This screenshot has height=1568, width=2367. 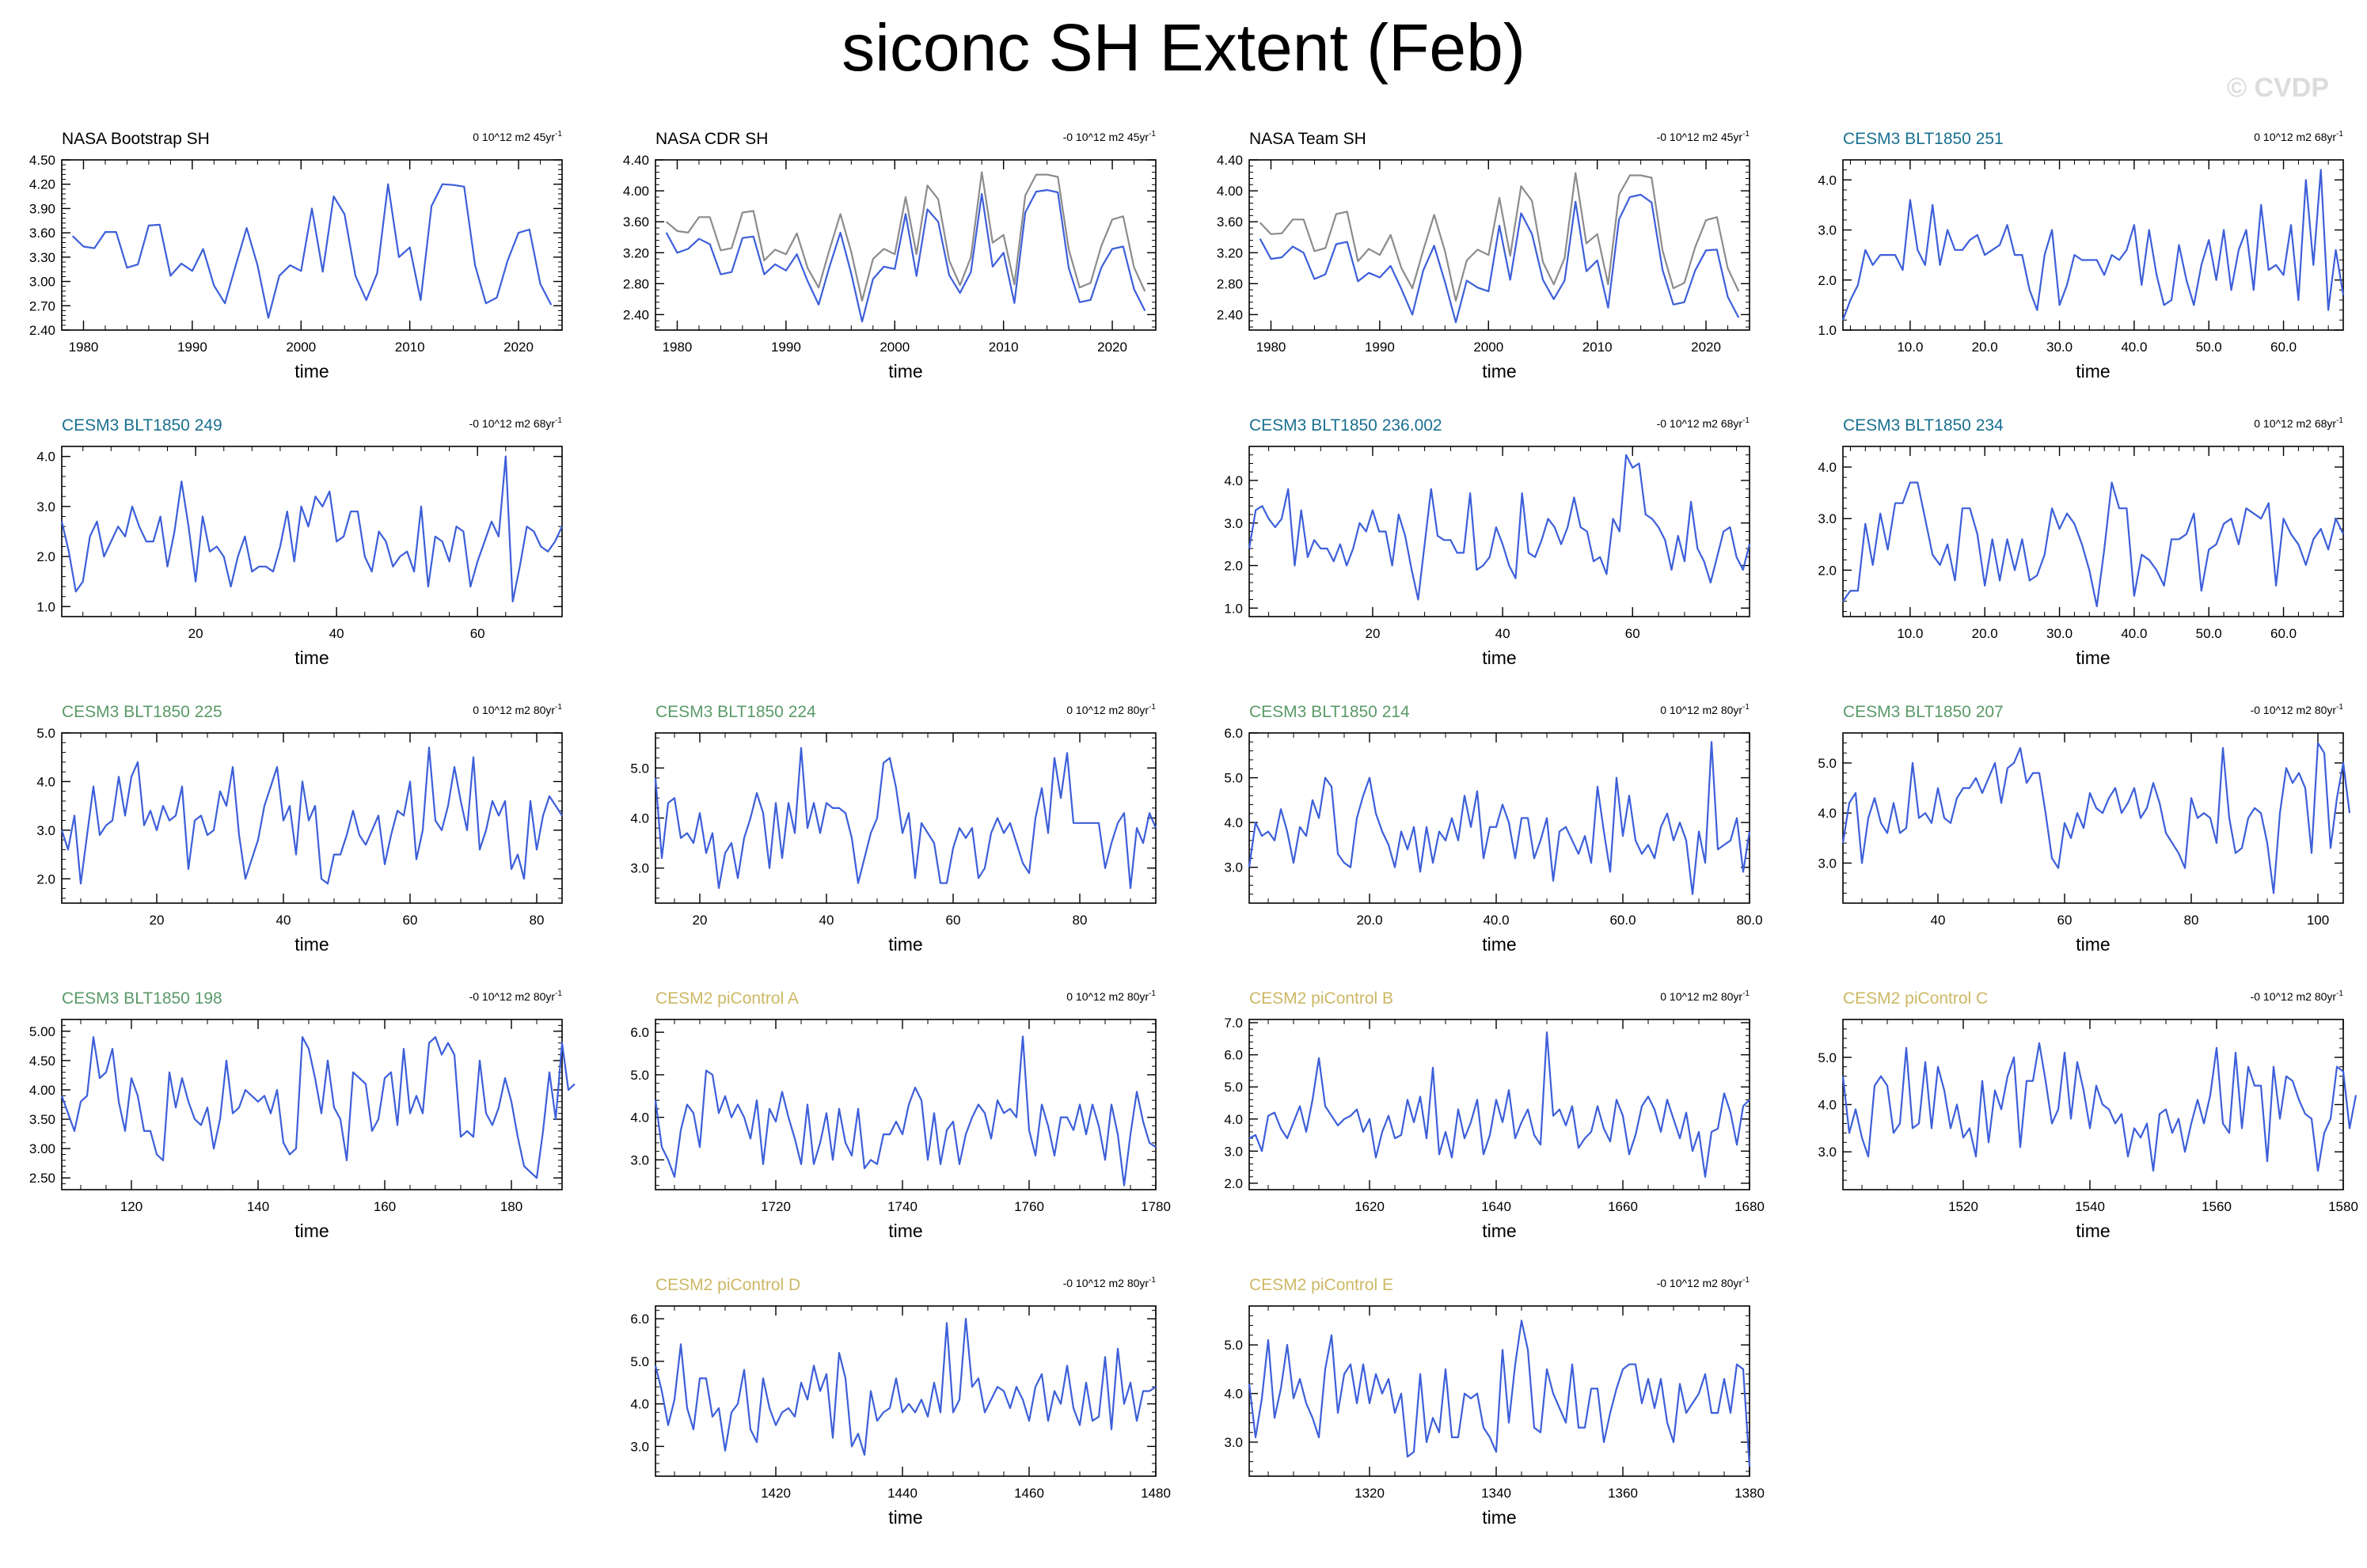 What do you see at coordinates (1963, 1206) in the screenshot?
I see `x-tick-label: 1520` at bounding box center [1963, 1206].